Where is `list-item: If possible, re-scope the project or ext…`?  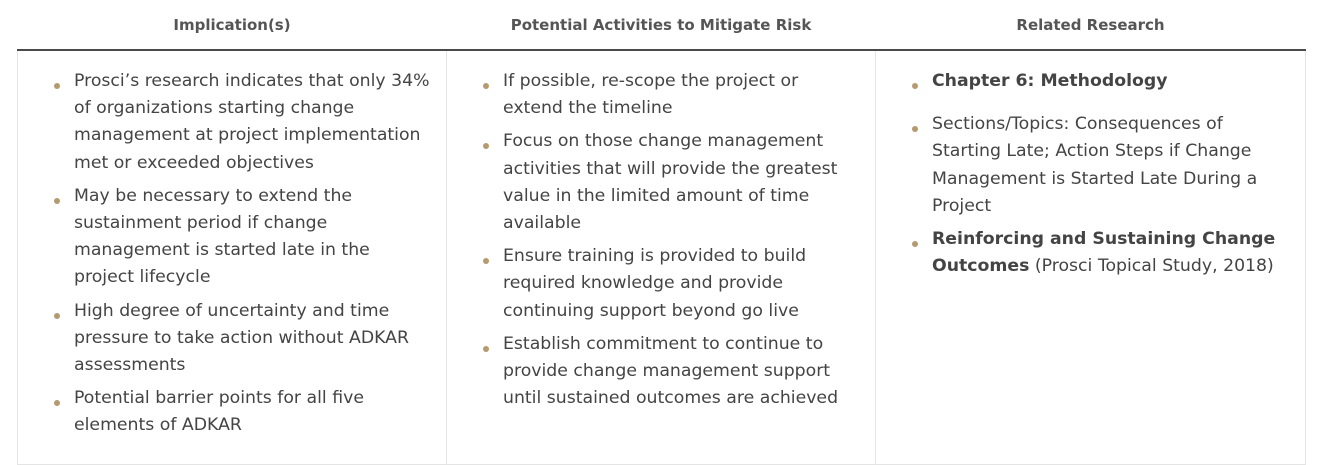 list-item: If possible, re-scope the project or ext… is located at coordinates (671, 95).